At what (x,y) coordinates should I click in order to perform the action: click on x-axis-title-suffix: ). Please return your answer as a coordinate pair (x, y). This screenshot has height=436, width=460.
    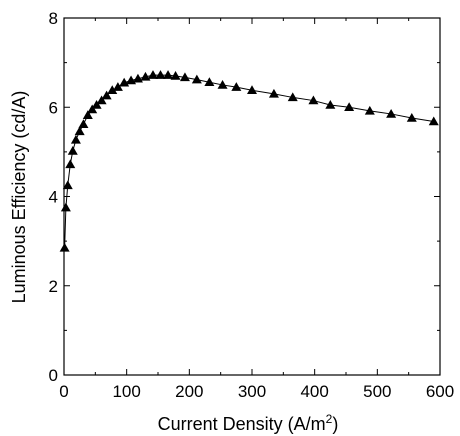
    Looking at the image, I should click on (335, 424).